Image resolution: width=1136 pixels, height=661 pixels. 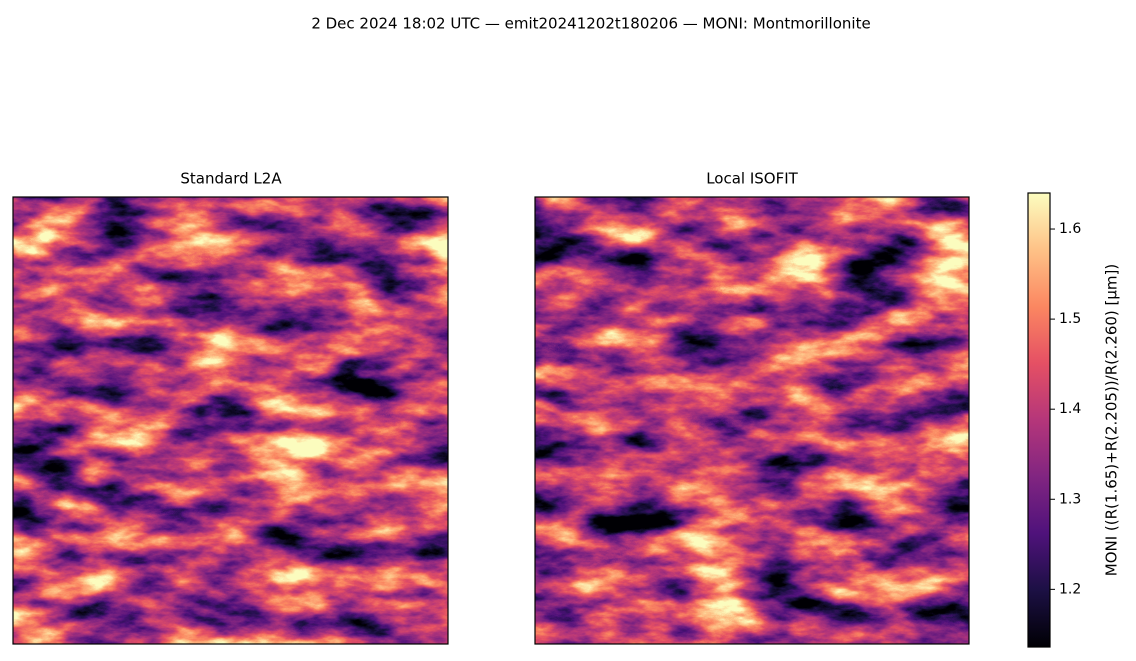 What do you see at coordinates (1070, 319) in the screenshot?
I see `colorbar-tick-label: 1.5` at bounding box center [1070, 319].